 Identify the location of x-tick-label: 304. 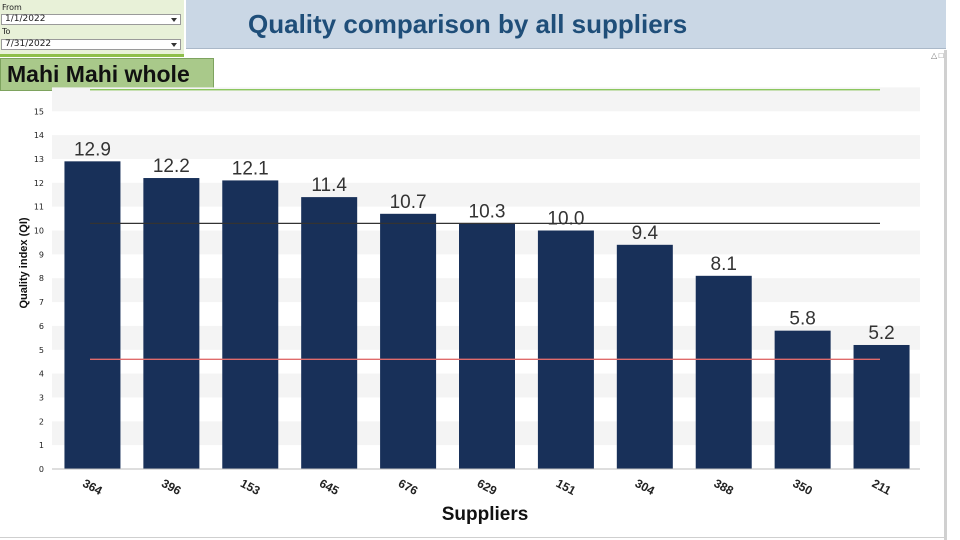
(645, 487).